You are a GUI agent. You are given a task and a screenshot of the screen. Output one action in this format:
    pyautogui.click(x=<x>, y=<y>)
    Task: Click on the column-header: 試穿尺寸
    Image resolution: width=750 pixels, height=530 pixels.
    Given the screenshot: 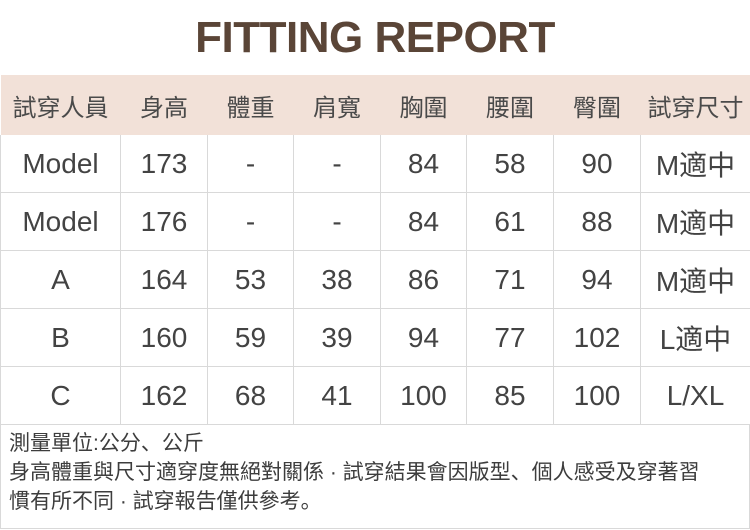 What is the action you would take?
    pyautogui.click(x=695, y=105)
    